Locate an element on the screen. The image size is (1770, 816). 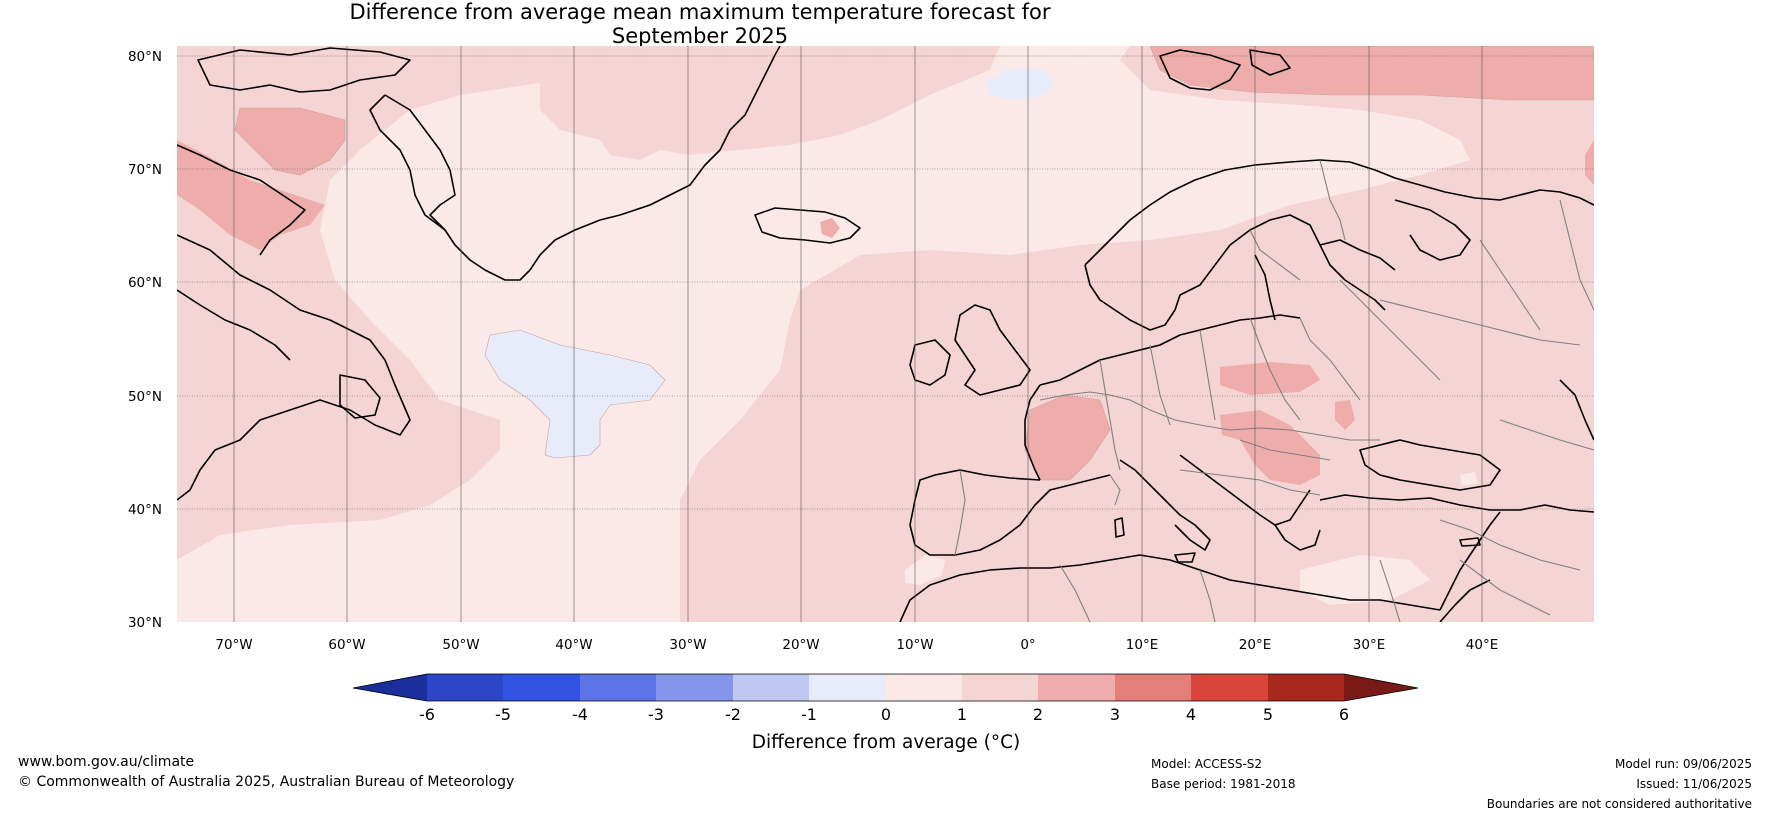
region-2-3-poland is located at coordinates (1270, 378).